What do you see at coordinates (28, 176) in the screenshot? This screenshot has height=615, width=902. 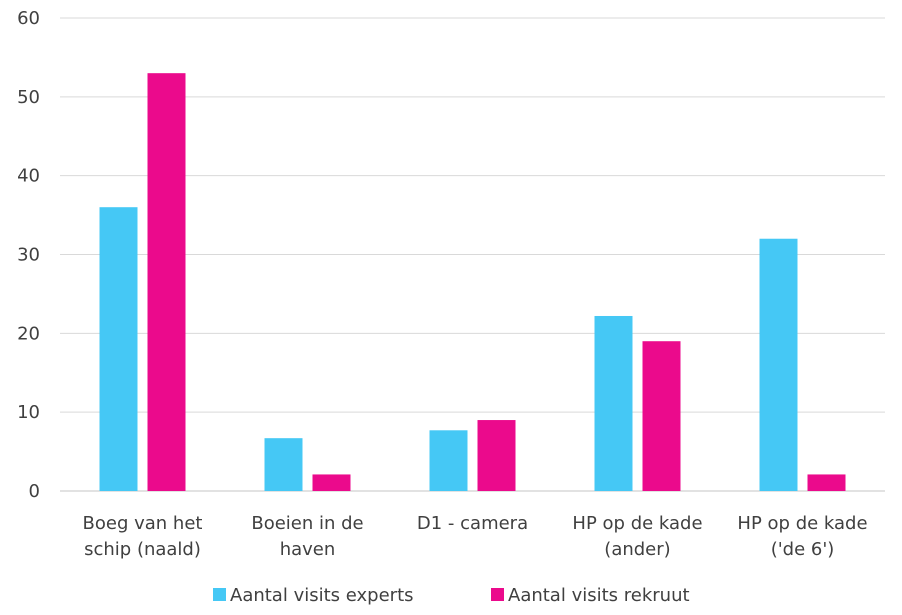 I see `y-tick-label: 40` at bounding box center [28, 176].